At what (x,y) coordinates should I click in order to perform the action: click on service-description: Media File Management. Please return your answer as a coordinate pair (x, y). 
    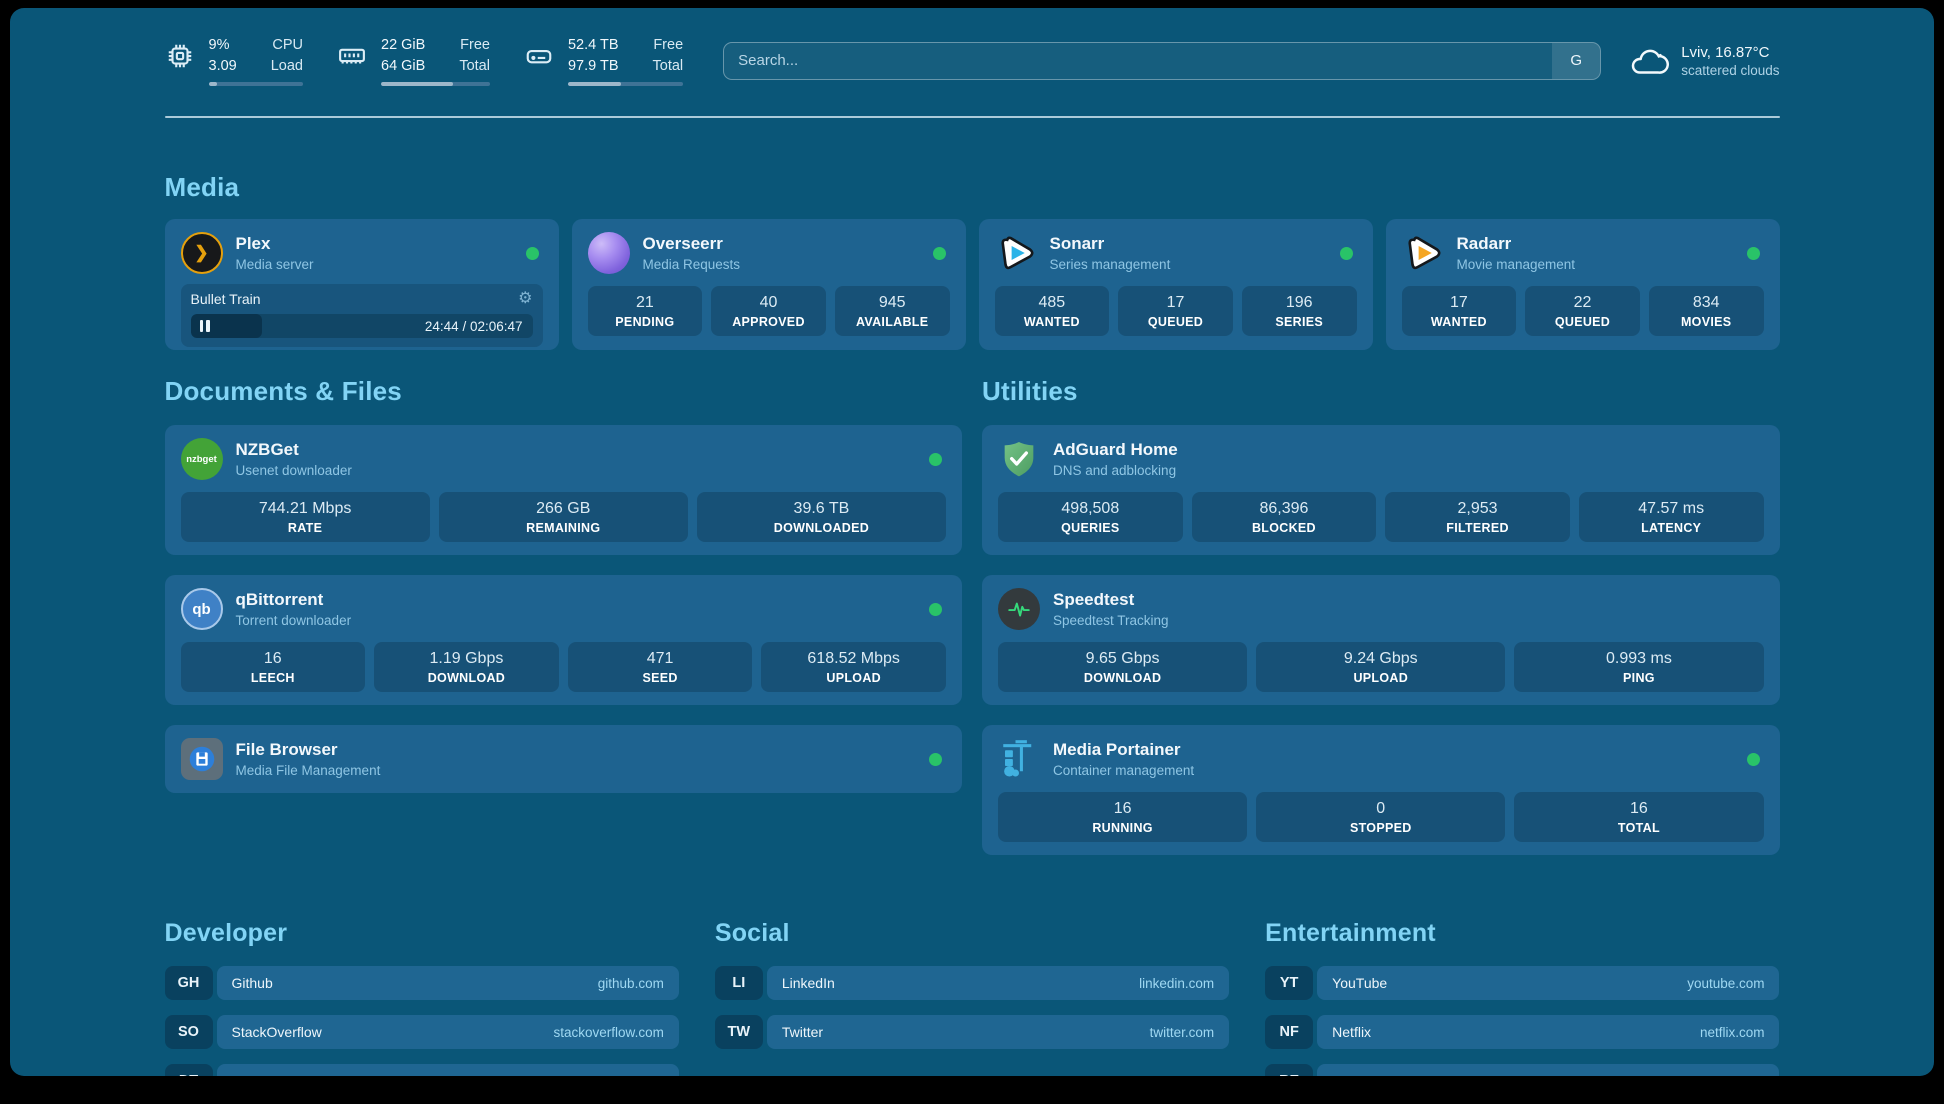
    Looking at the image, I should click on (308, 771).